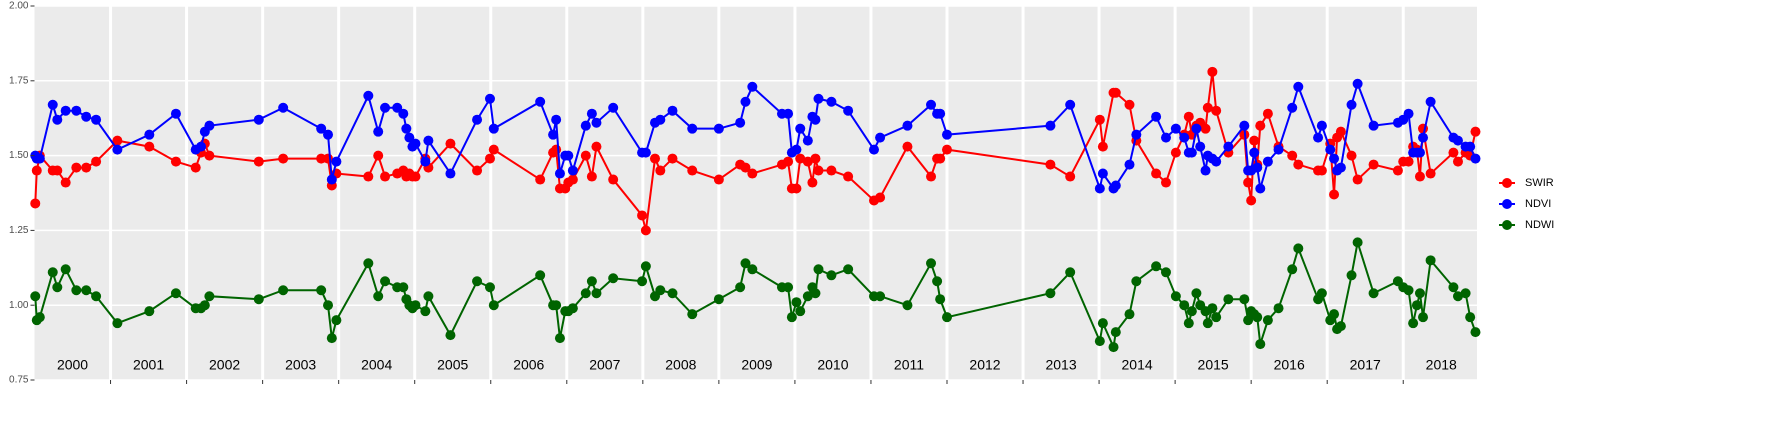 This screenshot has width=1773, height=442. I want to click on legend-label: NDVI, so click(1538, 204).